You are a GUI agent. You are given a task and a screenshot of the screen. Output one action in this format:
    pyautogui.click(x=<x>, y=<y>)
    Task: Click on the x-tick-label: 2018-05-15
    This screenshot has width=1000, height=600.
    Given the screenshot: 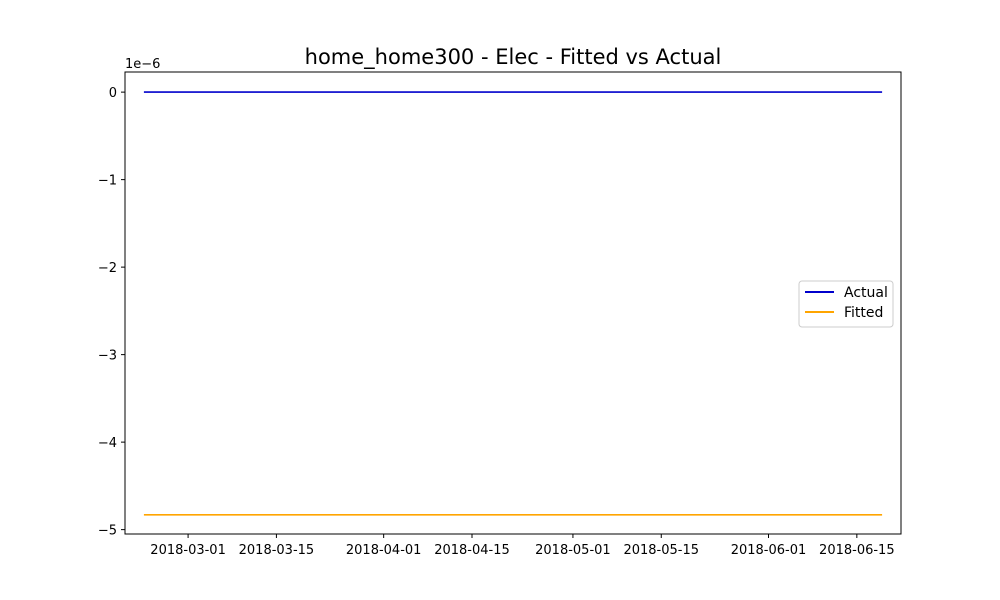 What is the action you would take?
    pyautogui.click(x=661, y=550)
    